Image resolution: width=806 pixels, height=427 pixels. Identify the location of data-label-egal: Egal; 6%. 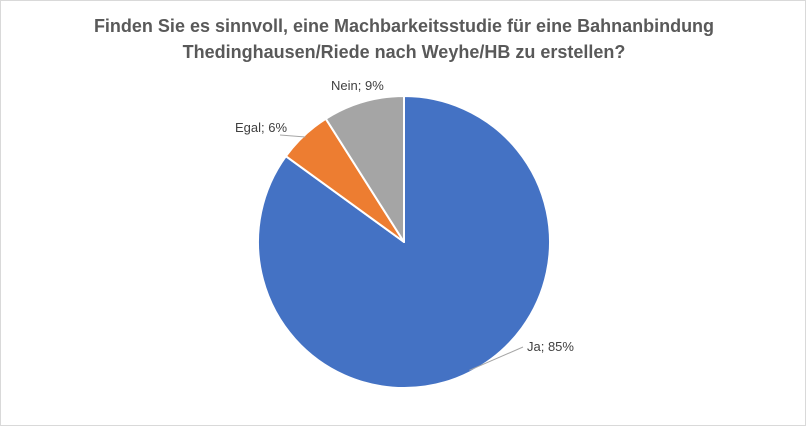
(261, 127).